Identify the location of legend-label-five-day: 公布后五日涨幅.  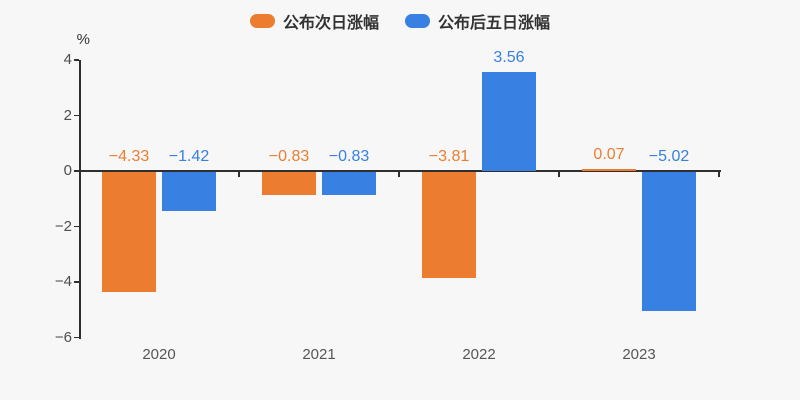
(494, 23).